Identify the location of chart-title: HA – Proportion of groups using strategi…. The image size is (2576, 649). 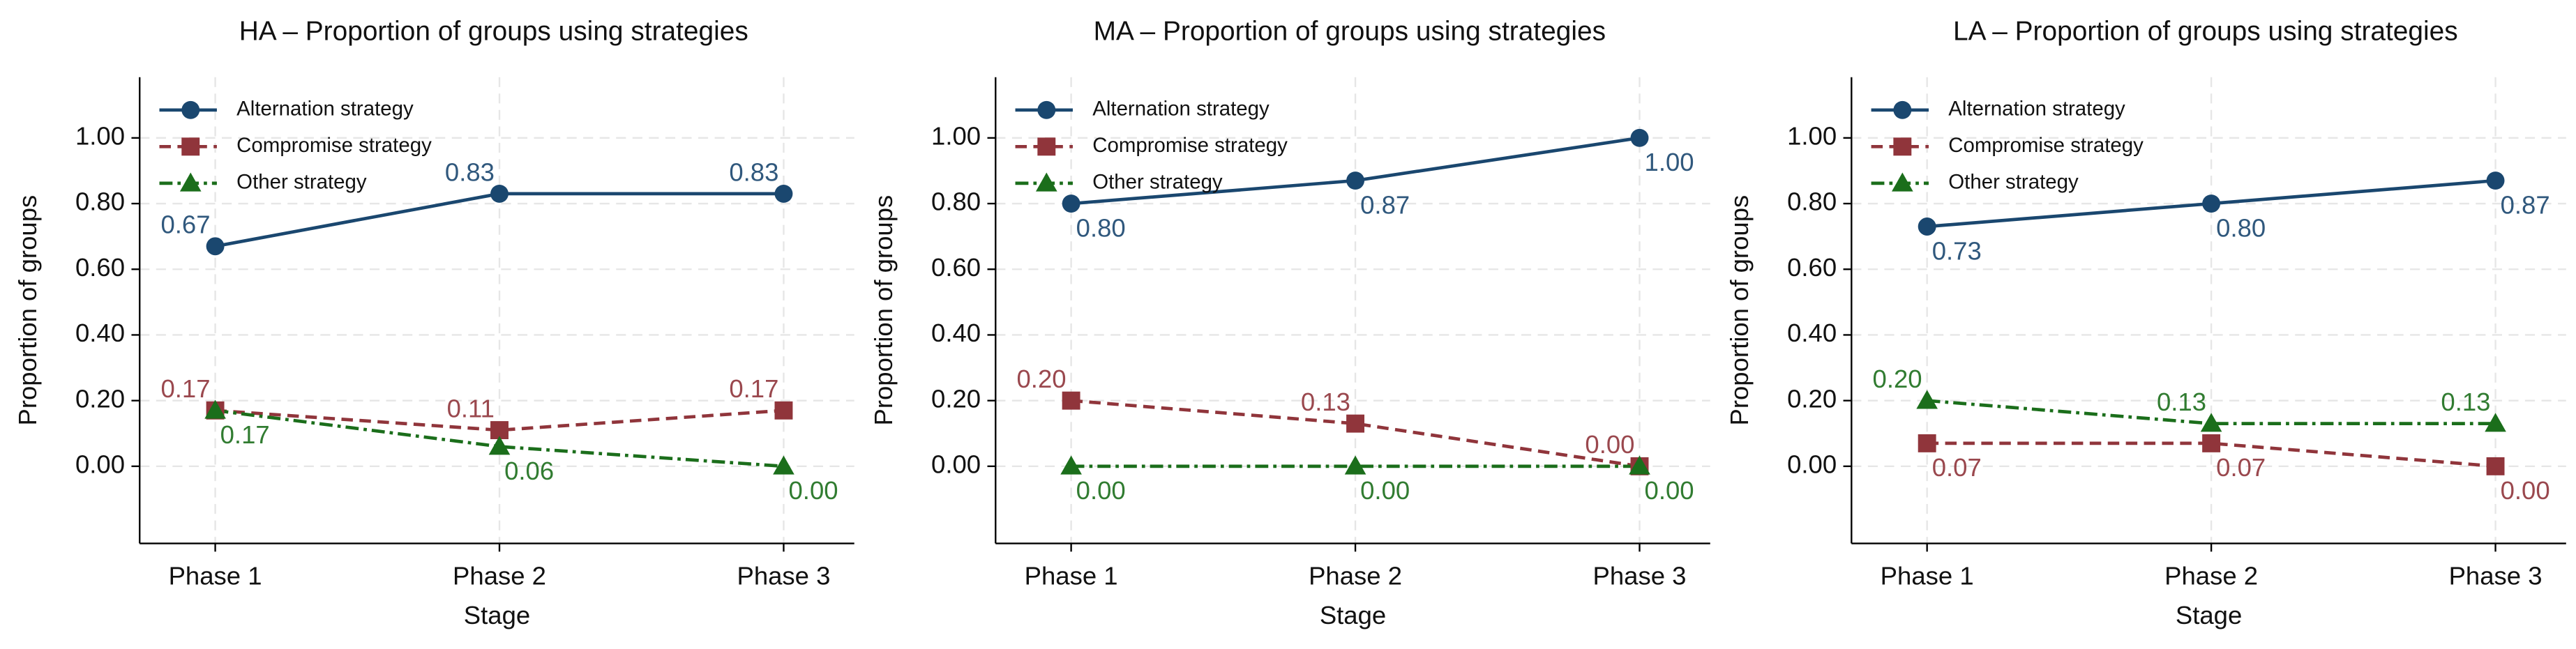
(493, 31).